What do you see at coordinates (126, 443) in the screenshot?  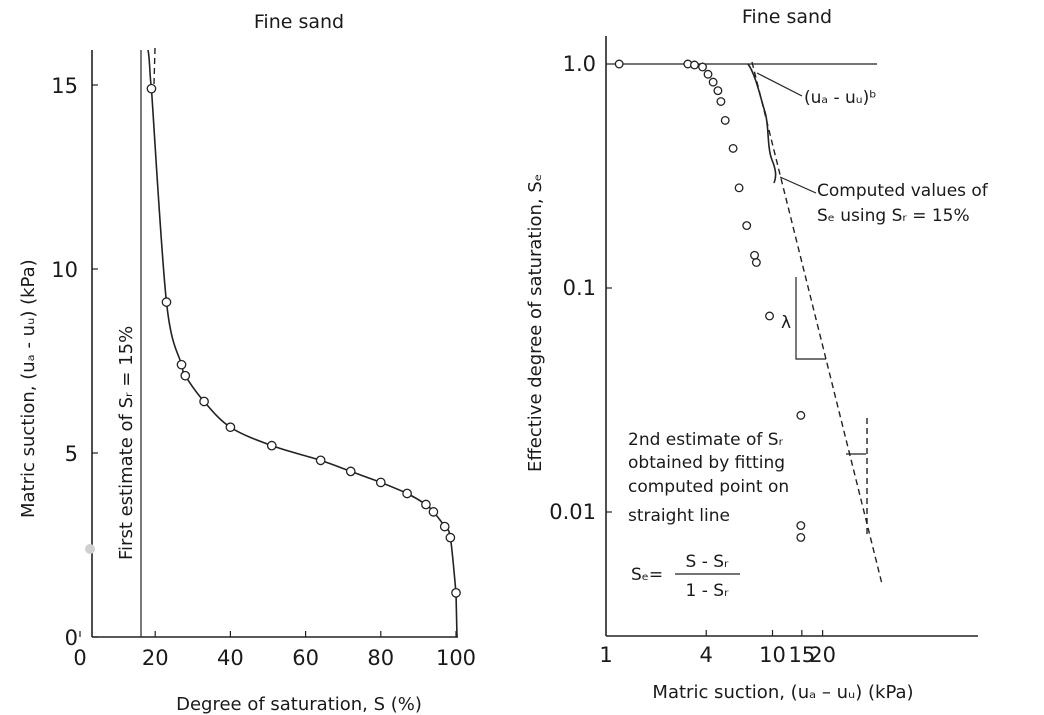 I see `first-estimate-label: First estimate of Sᵣ = 15%` at bounding box center [126, 443].